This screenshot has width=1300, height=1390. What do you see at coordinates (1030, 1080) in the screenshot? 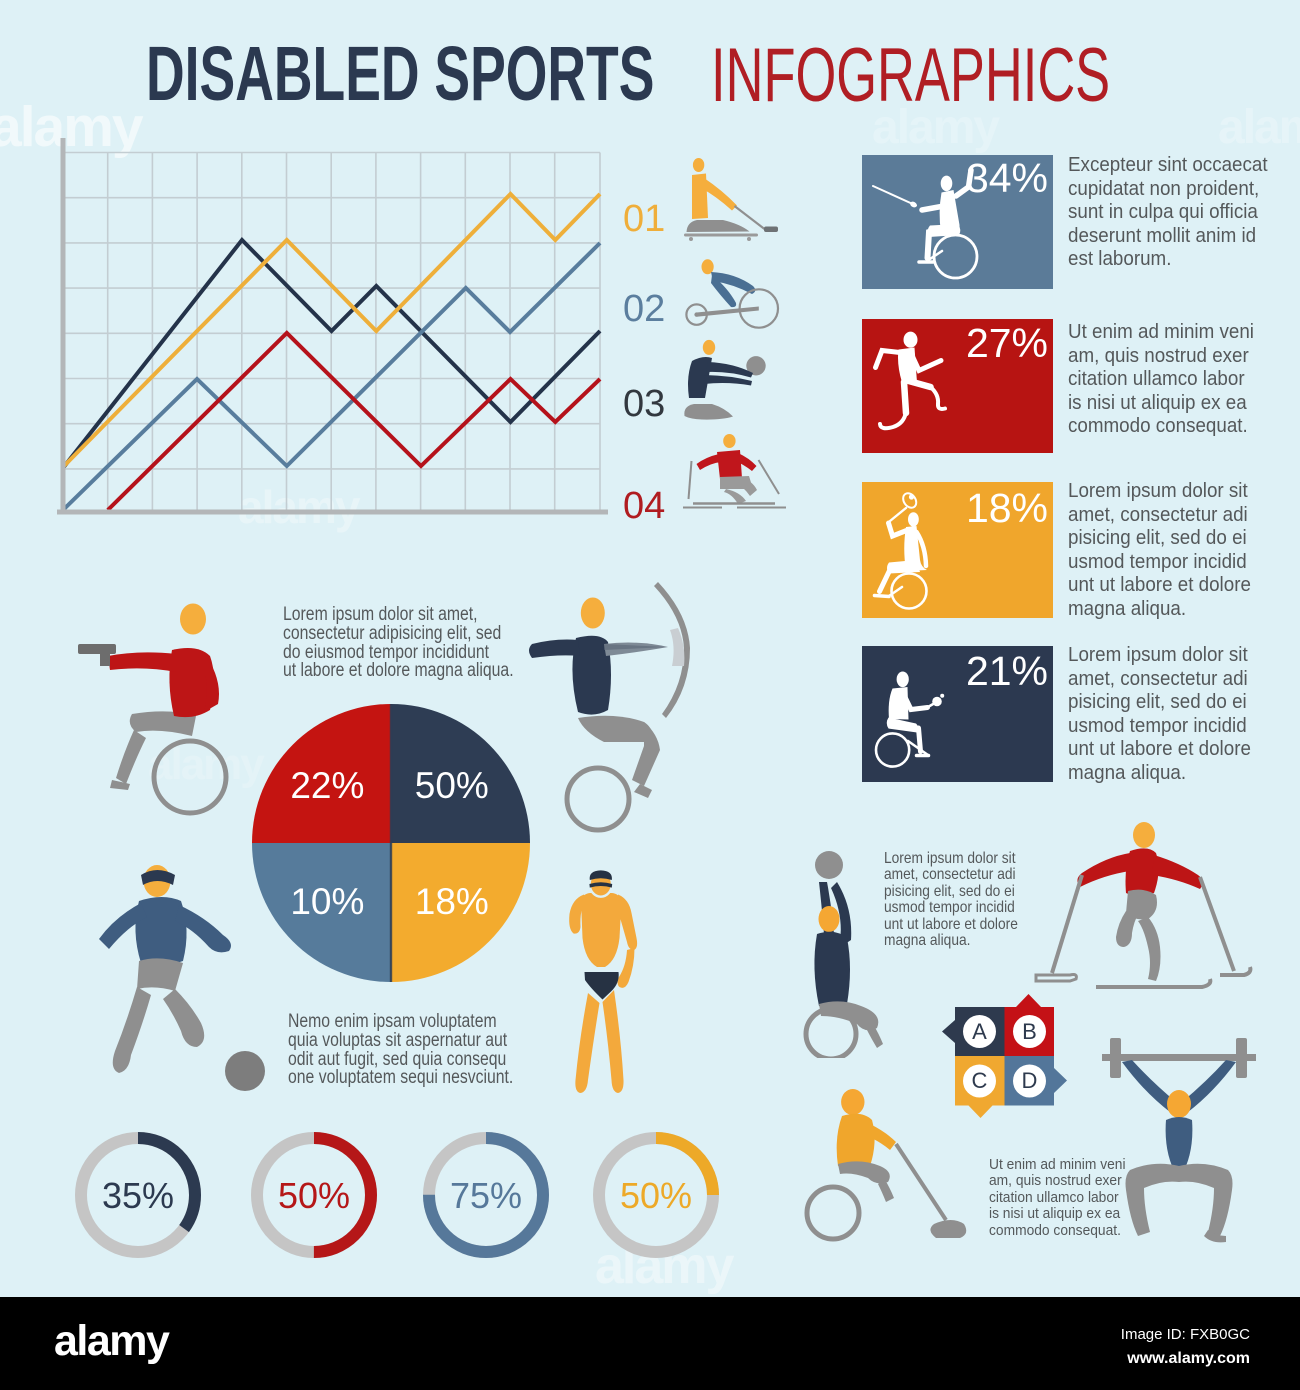
I see `svg-text: D` at bounding box center [1030, 1080].